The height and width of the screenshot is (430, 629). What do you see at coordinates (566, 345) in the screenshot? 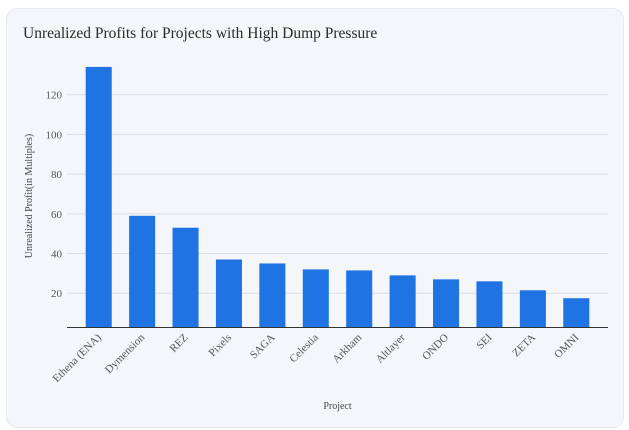
I see `x-tick-label: OMNI` at bounding box center [566, 345].